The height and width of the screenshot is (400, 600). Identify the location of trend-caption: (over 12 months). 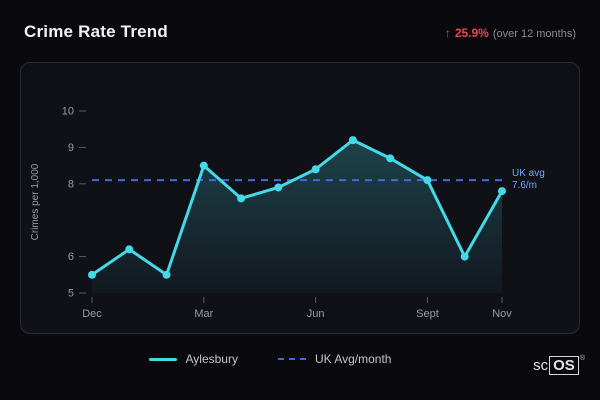
(534, 34).